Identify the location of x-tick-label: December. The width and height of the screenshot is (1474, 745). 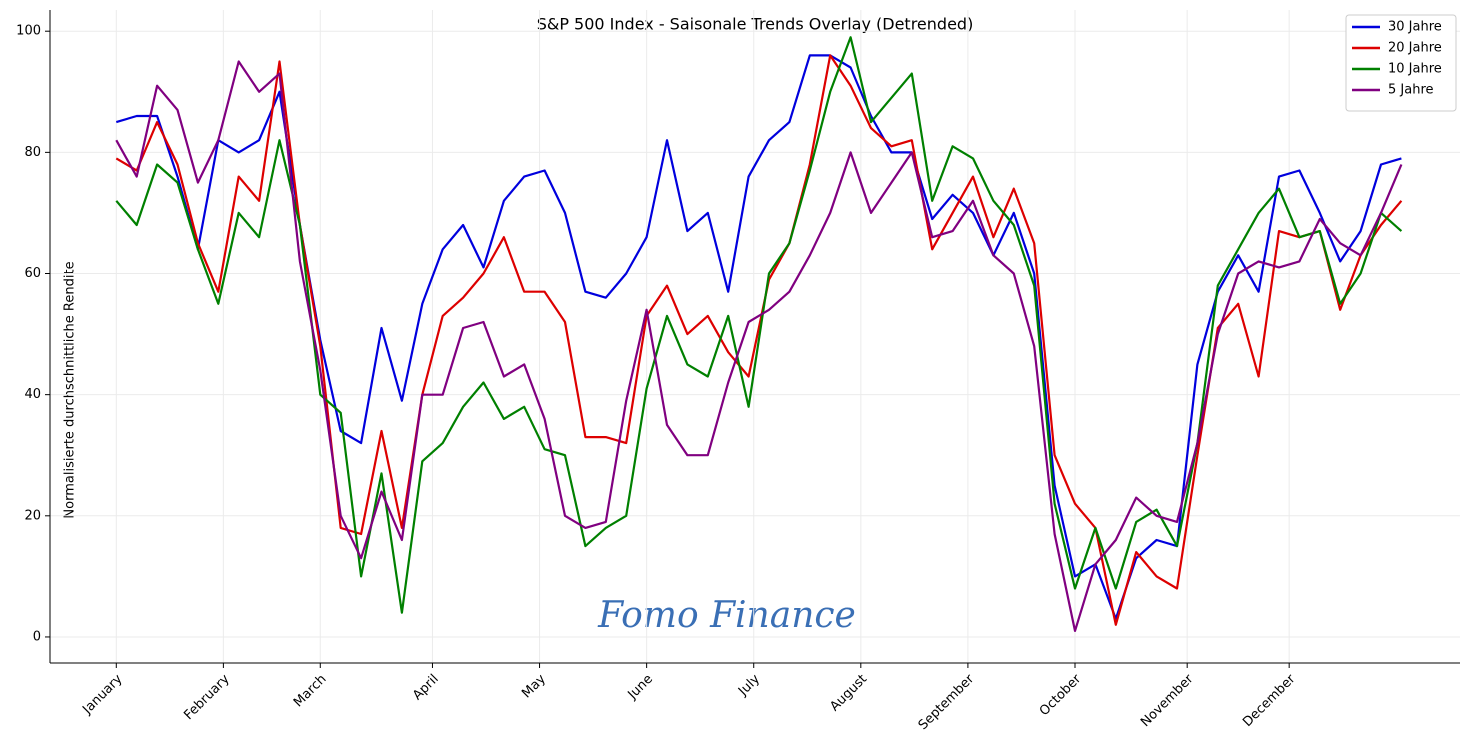
(1269, 700).